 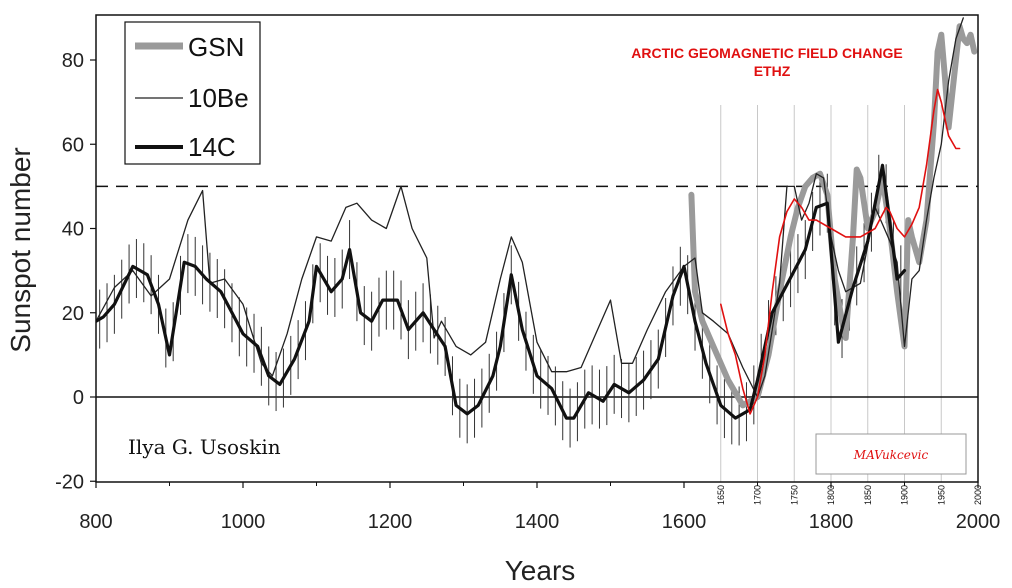 I want to click on y-tick-label-80: 80, so click(x=73, y=61).